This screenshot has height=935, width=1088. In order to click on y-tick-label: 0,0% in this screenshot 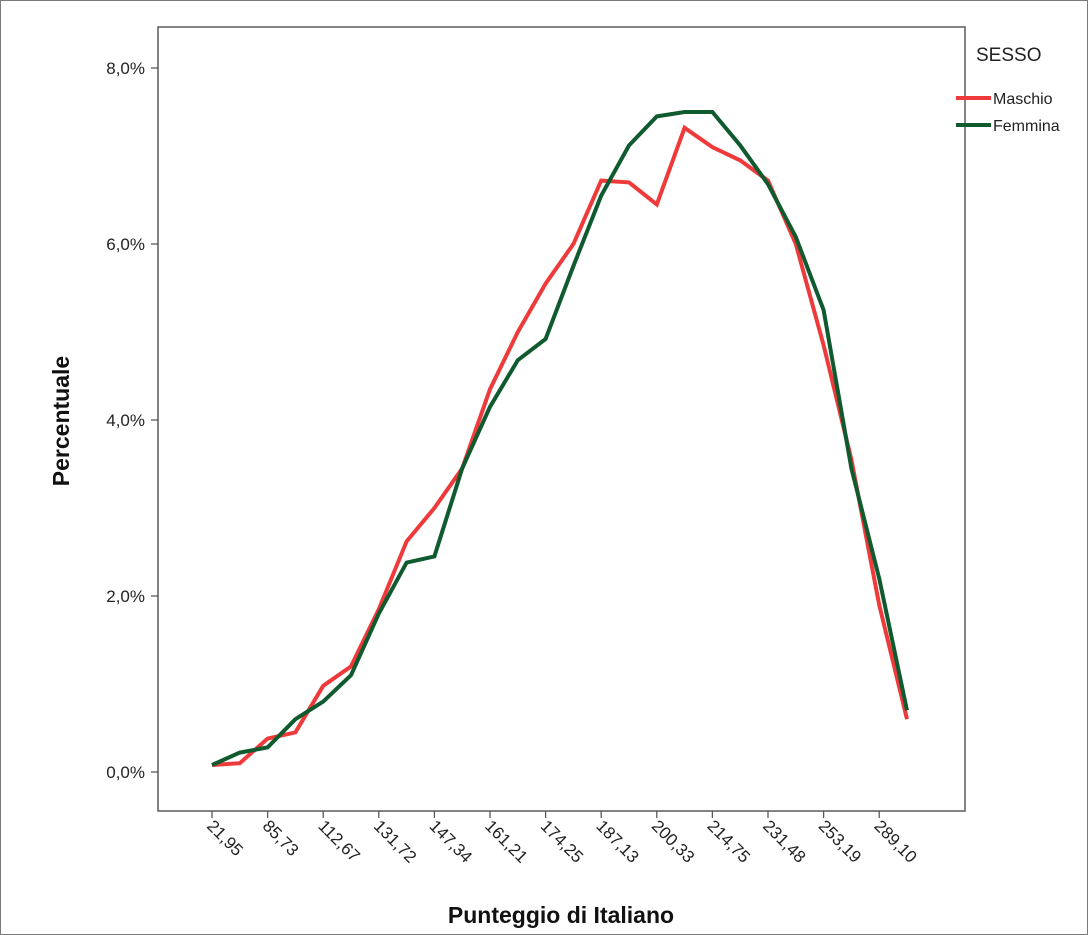, I will do `click(125, 772)`.